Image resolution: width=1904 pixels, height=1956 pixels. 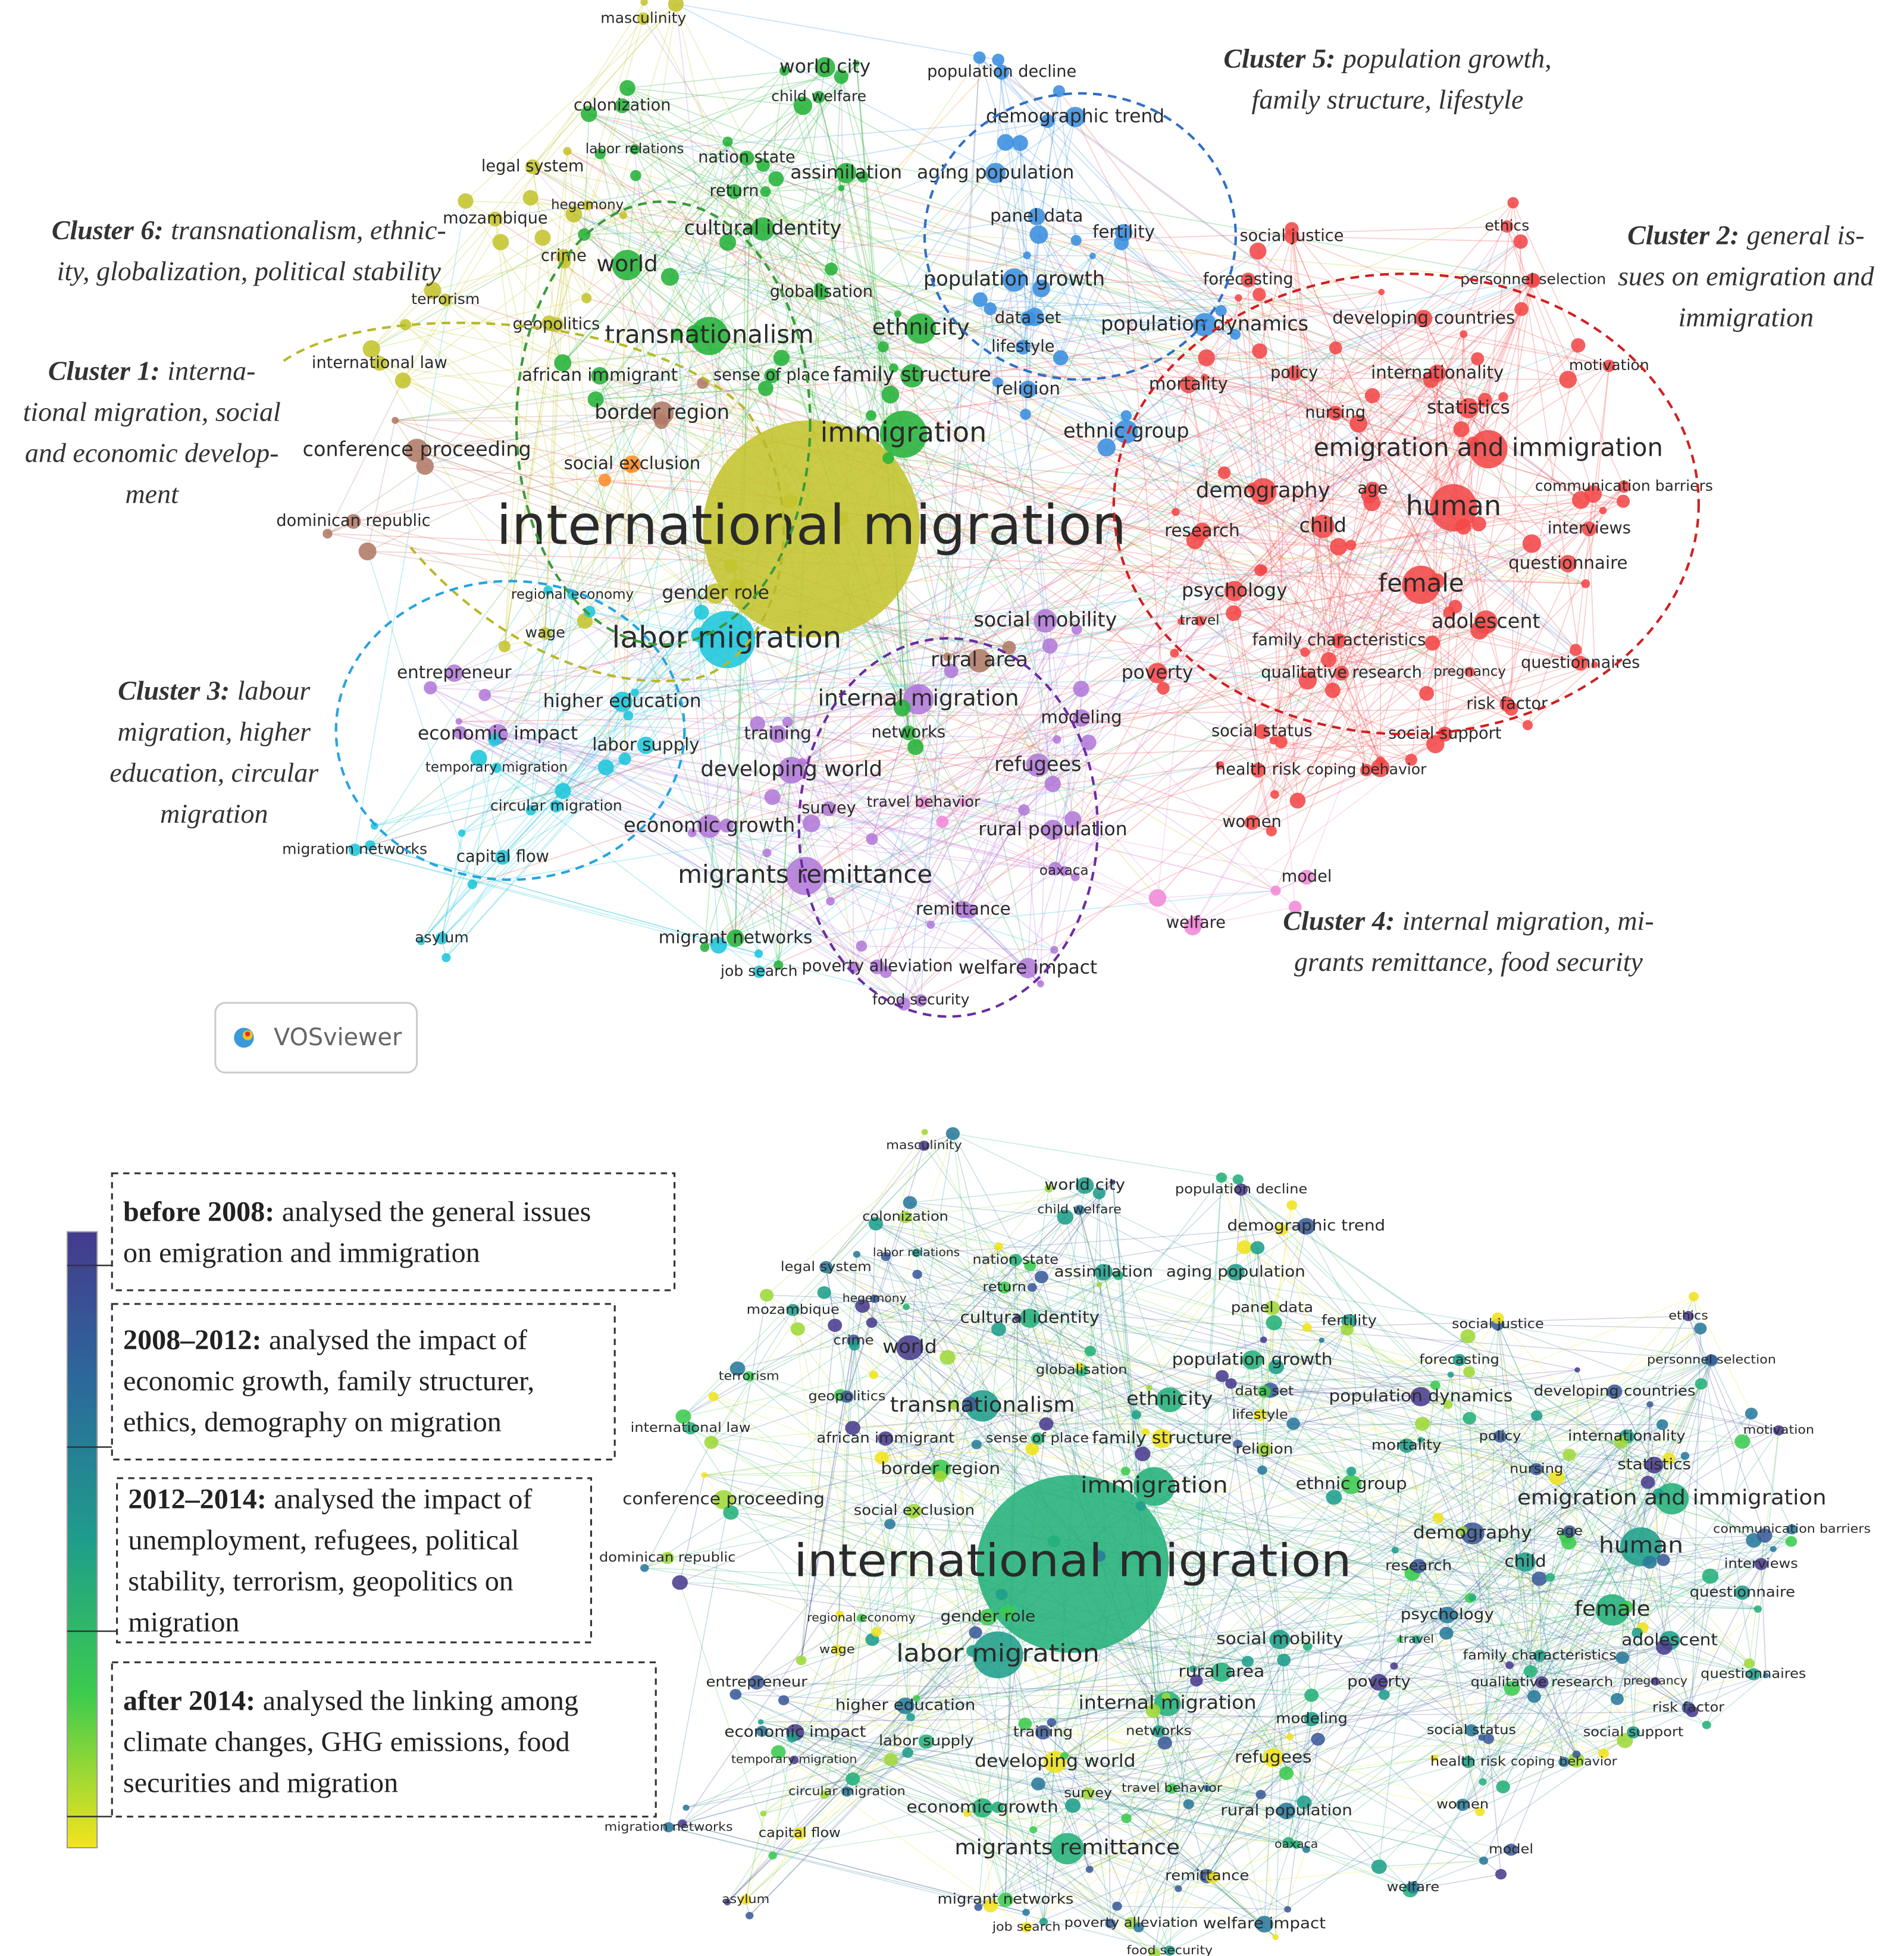 What do you see at coordinates (1294, 372) in the screenshot?
I see `node-label: policy` at bounding box center [1294, 372].